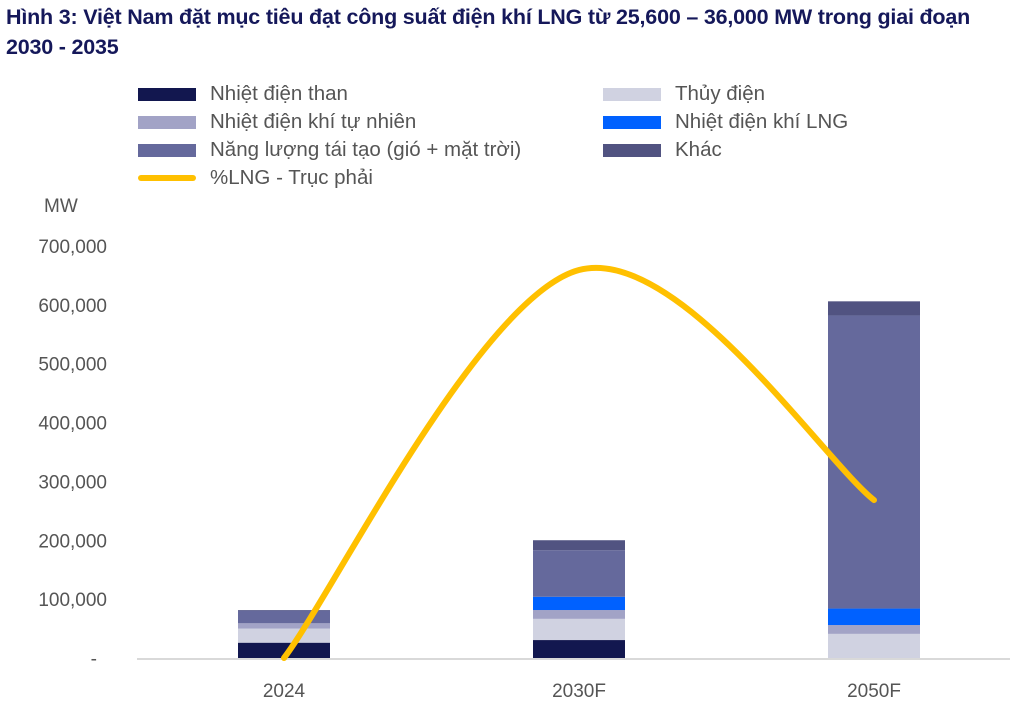  What do you see at coordinates (72, 482) in the screenshot?
I see `y-tick-label: 300,000` at bounding box center [72, 482].